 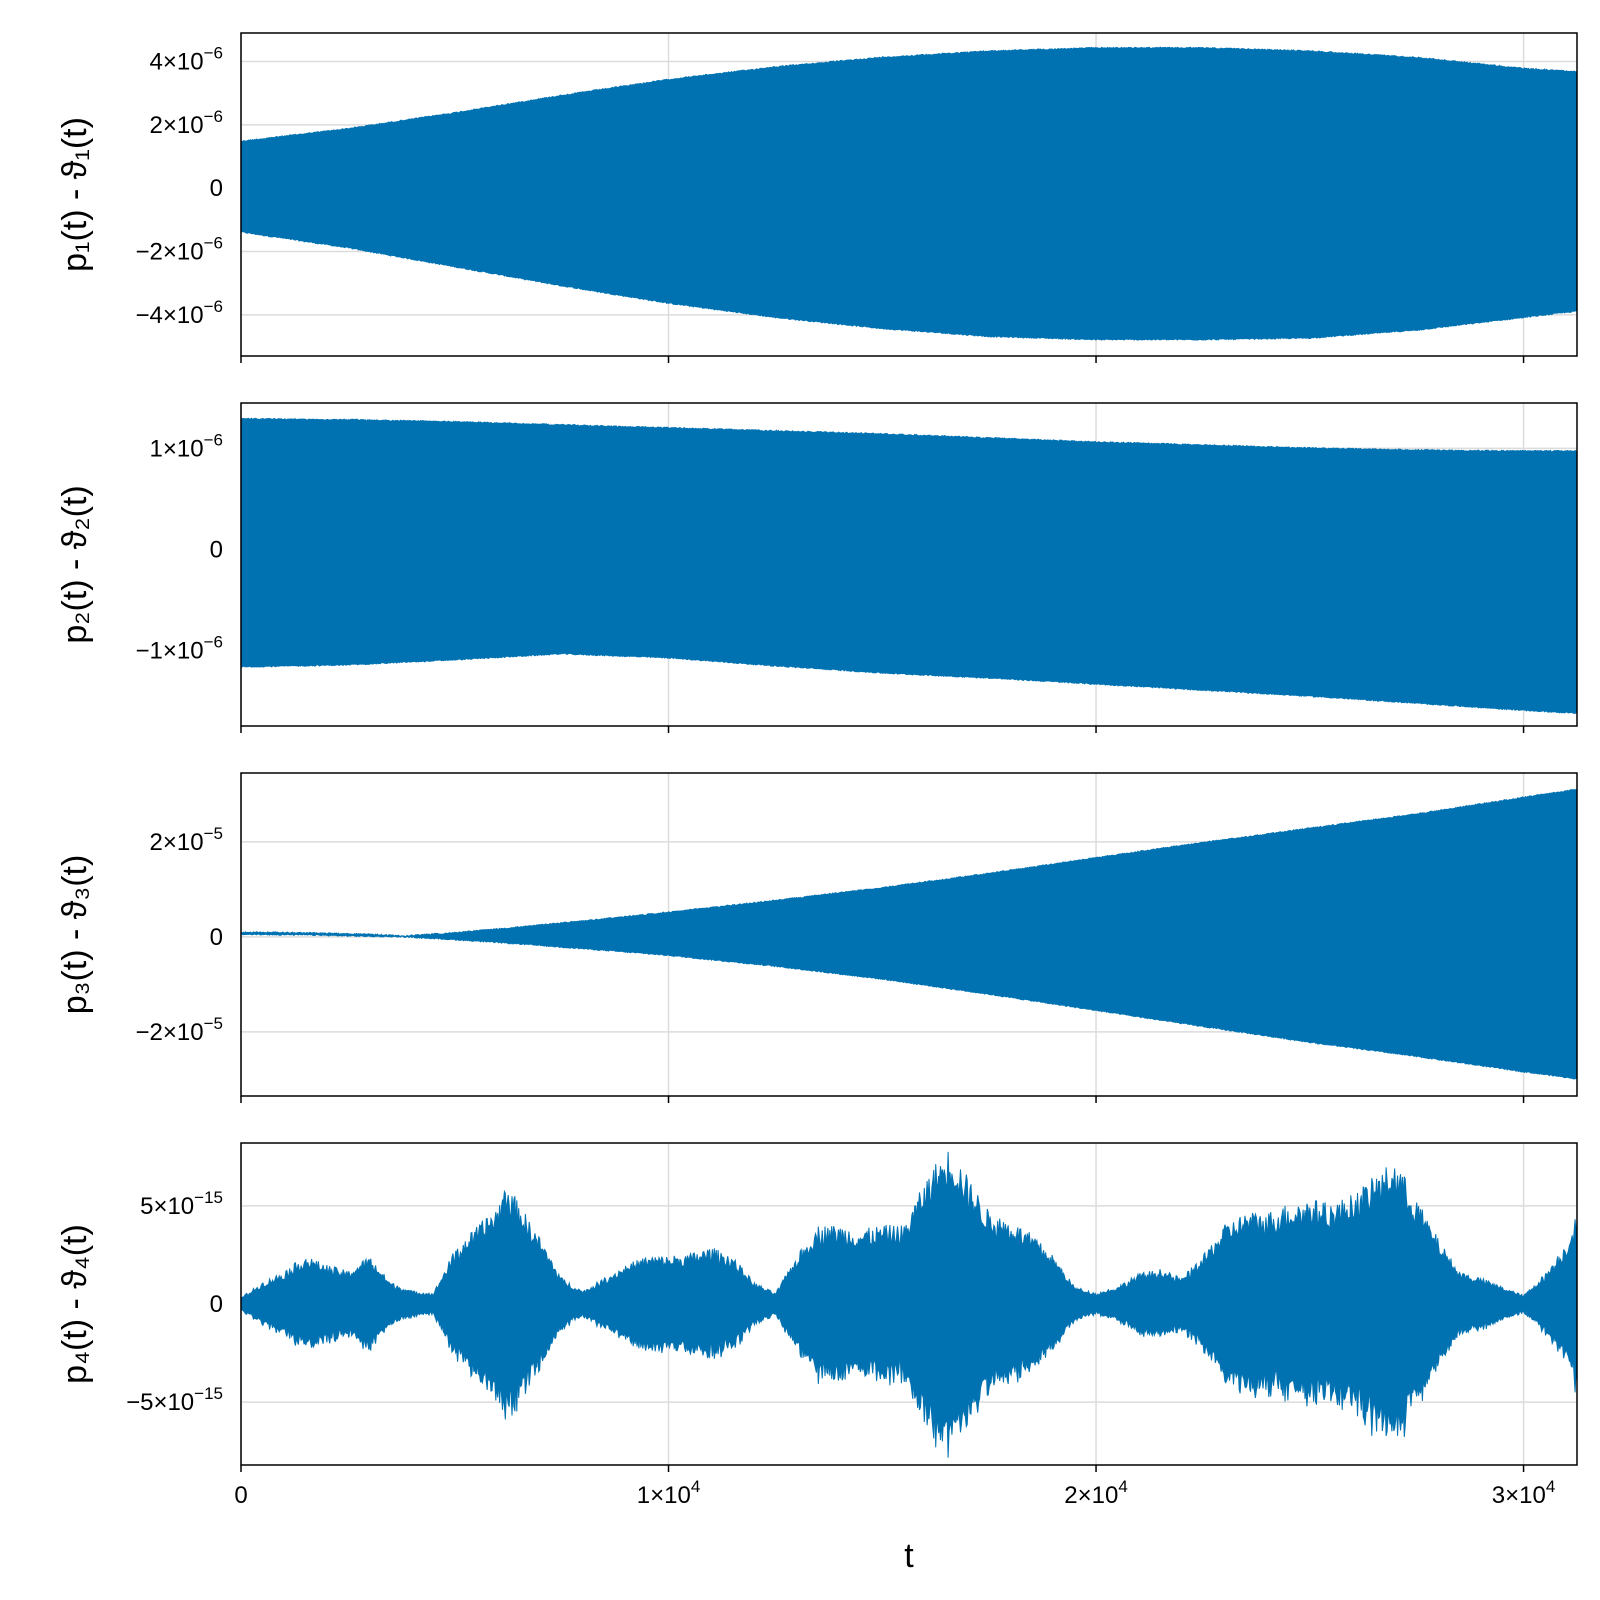 I want to click on y-tick-label-3-exponent: −6, so click(x=213, y=243).